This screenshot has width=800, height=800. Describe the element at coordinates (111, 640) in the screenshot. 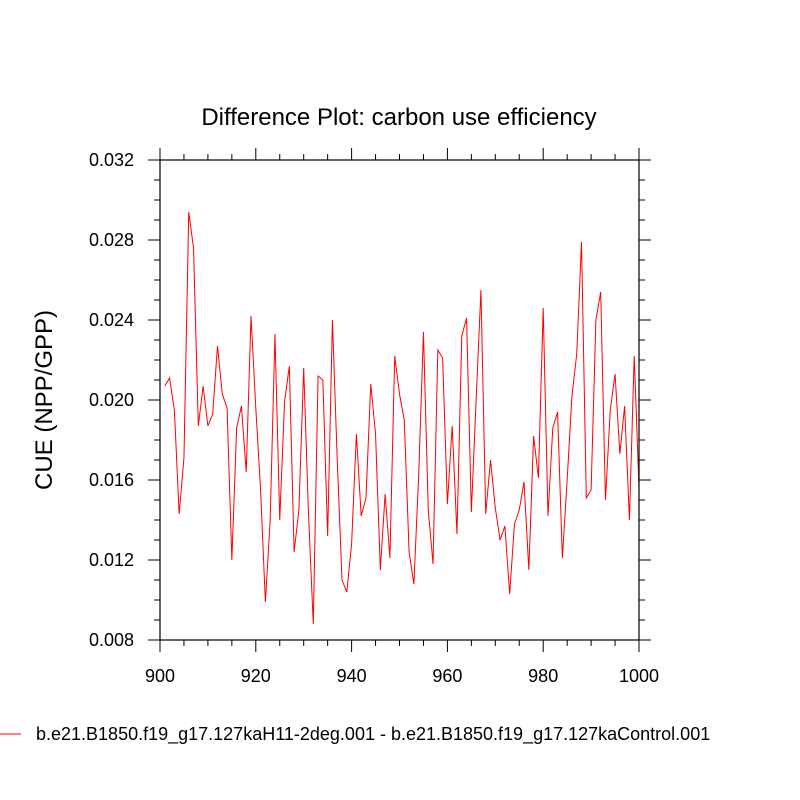

I see `y-tick-label: 0.008` at that location.